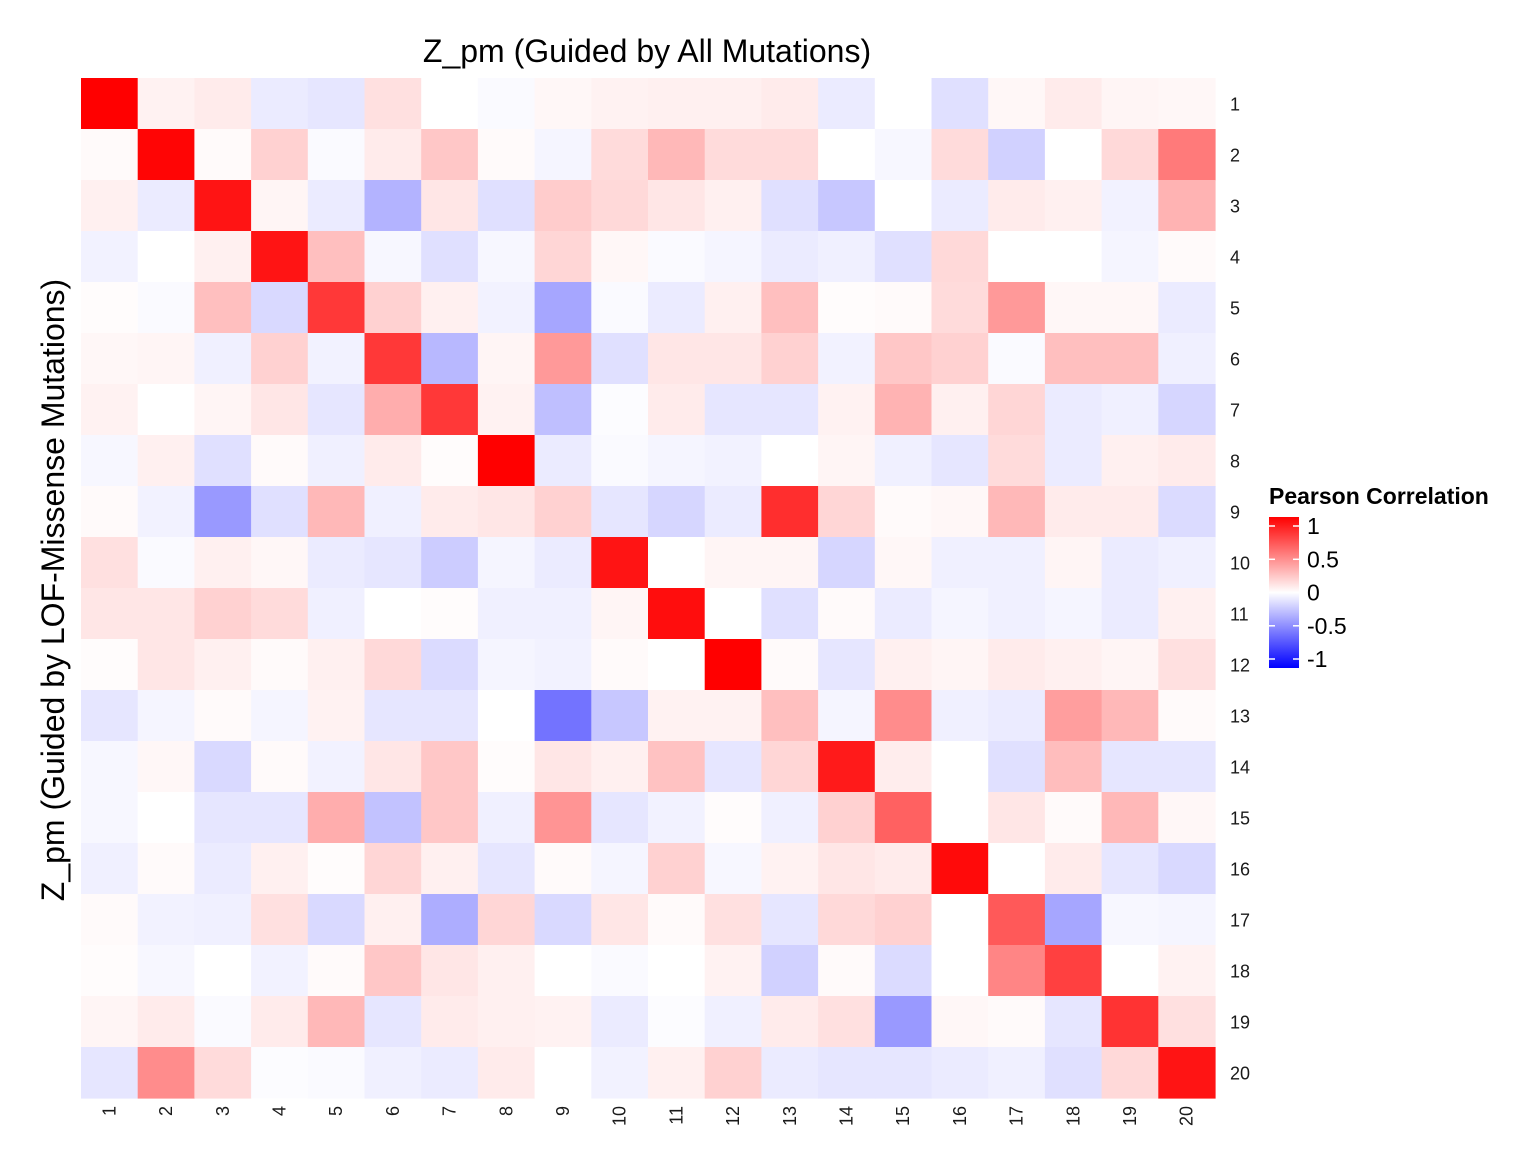  I want to click on y-tick-label: 15, so click(1240, 819).